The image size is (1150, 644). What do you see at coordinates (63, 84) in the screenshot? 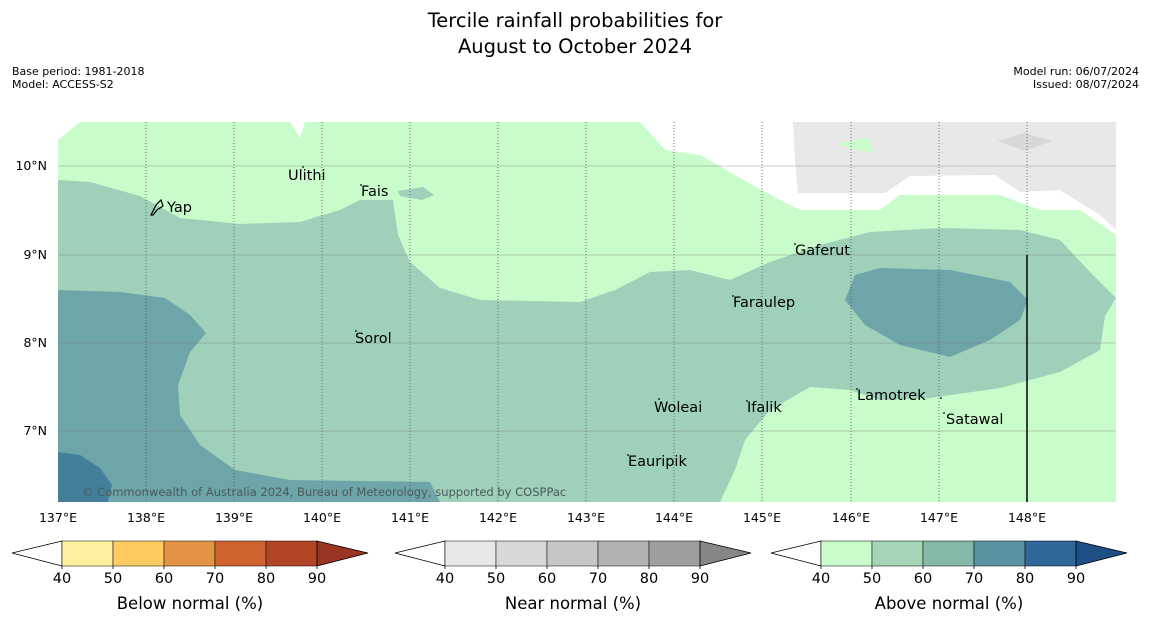
I see `model-text: Model: ACCESS-S2` at bounding box center [63, 84].